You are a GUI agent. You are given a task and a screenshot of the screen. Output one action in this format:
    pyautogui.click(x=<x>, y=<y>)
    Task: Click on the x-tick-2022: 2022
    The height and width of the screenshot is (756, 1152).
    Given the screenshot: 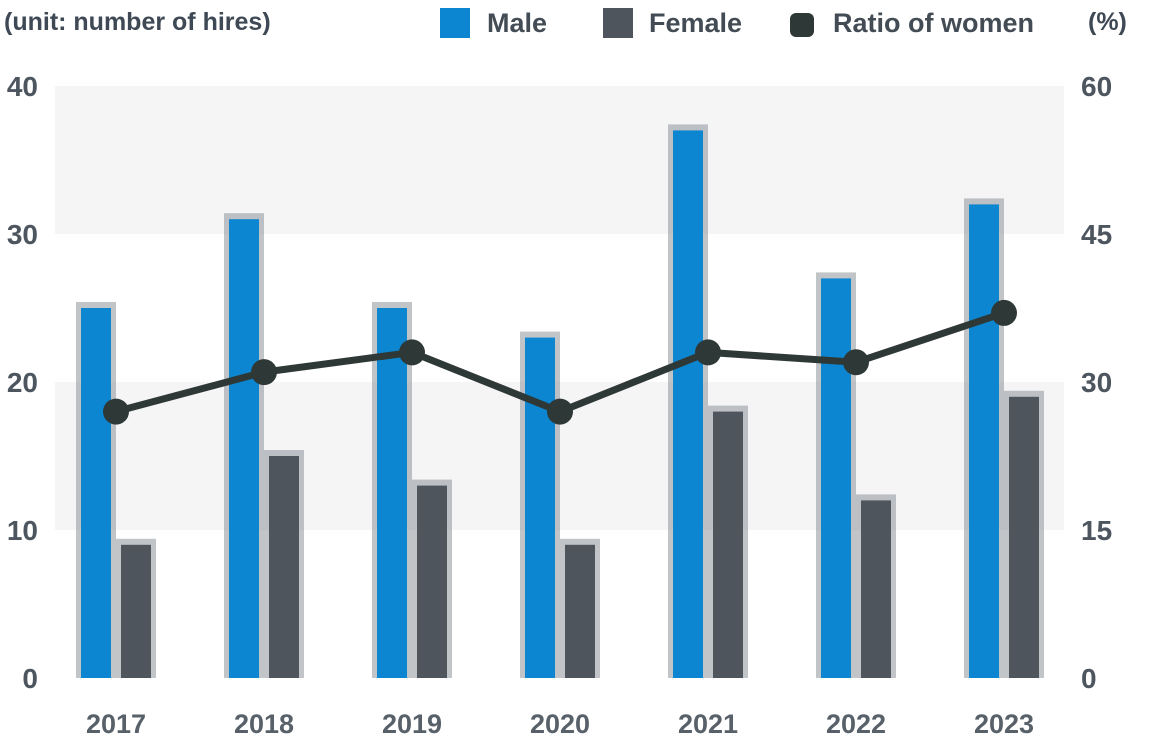 What is the action you would take?
    pyautogui.click(x=856, y=724)
    